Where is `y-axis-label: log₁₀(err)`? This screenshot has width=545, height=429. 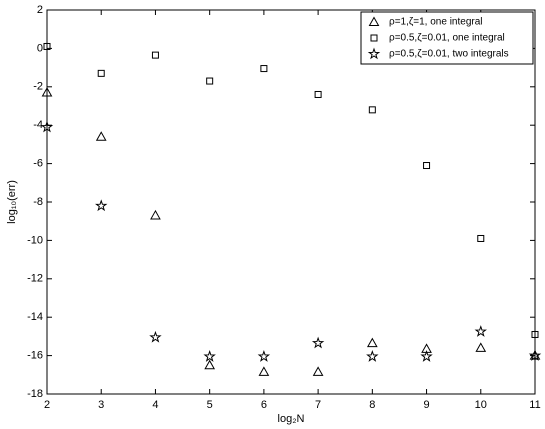
y-axis-label: log₁₀(err) is located at coordinates (12, 202).